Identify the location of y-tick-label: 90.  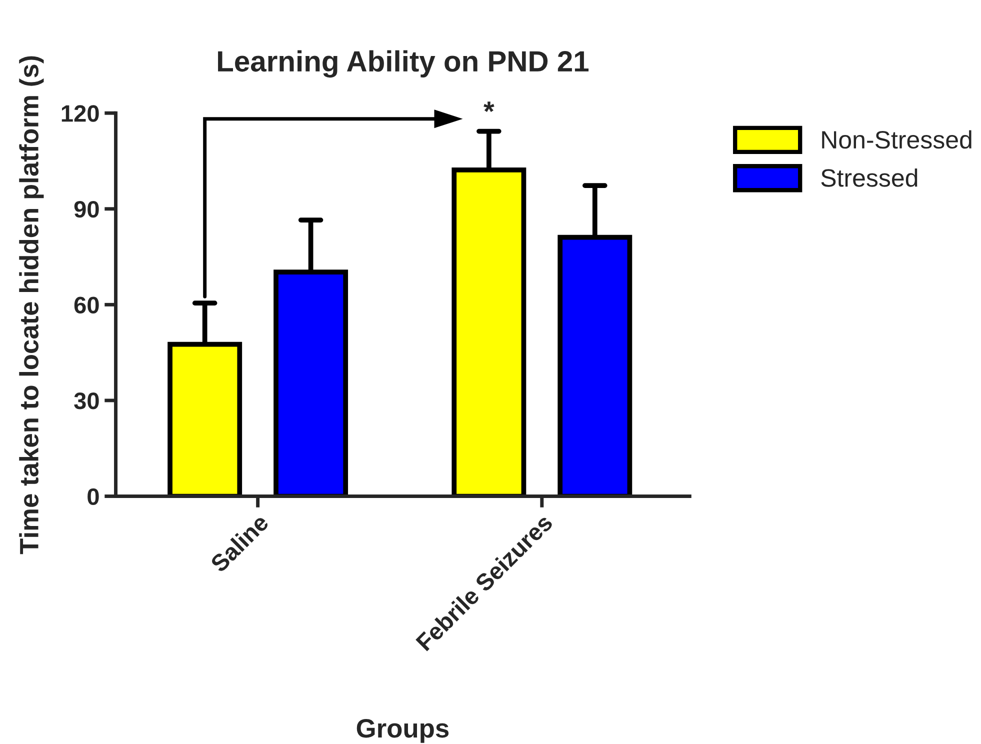
(86, 209).